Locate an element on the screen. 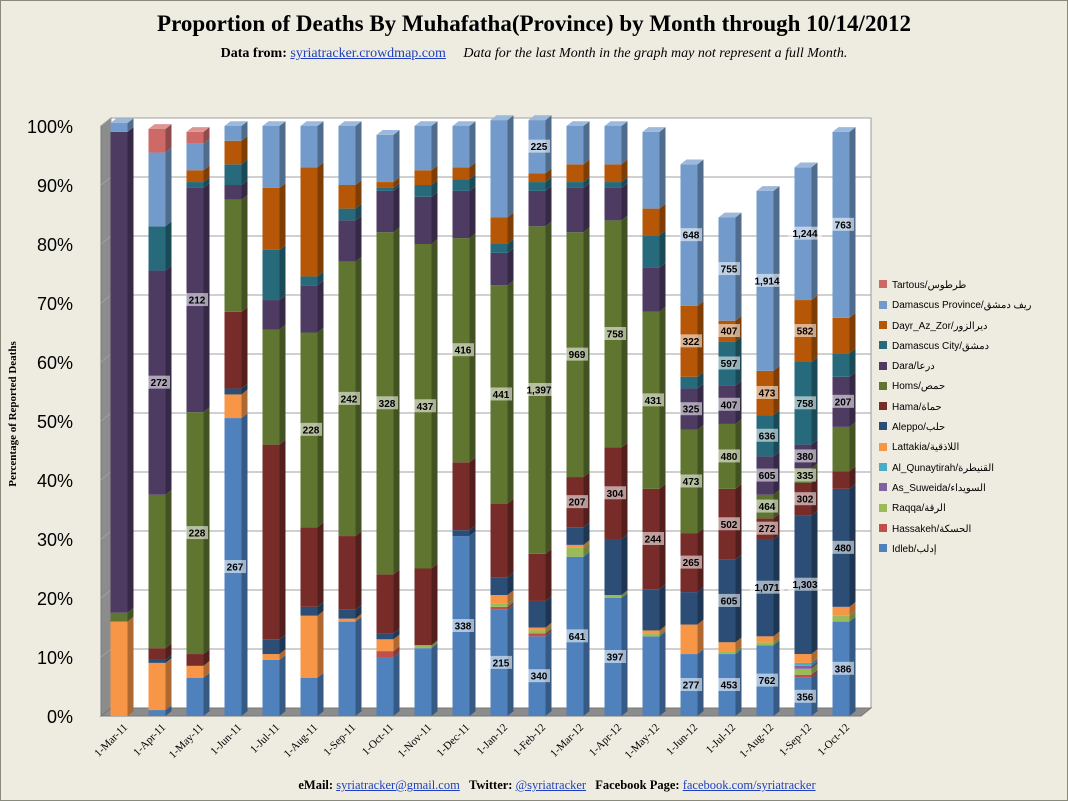 The width and height of the screenshot is (1068, 801). svg-text: 464 is located at coordinates (767, 507).